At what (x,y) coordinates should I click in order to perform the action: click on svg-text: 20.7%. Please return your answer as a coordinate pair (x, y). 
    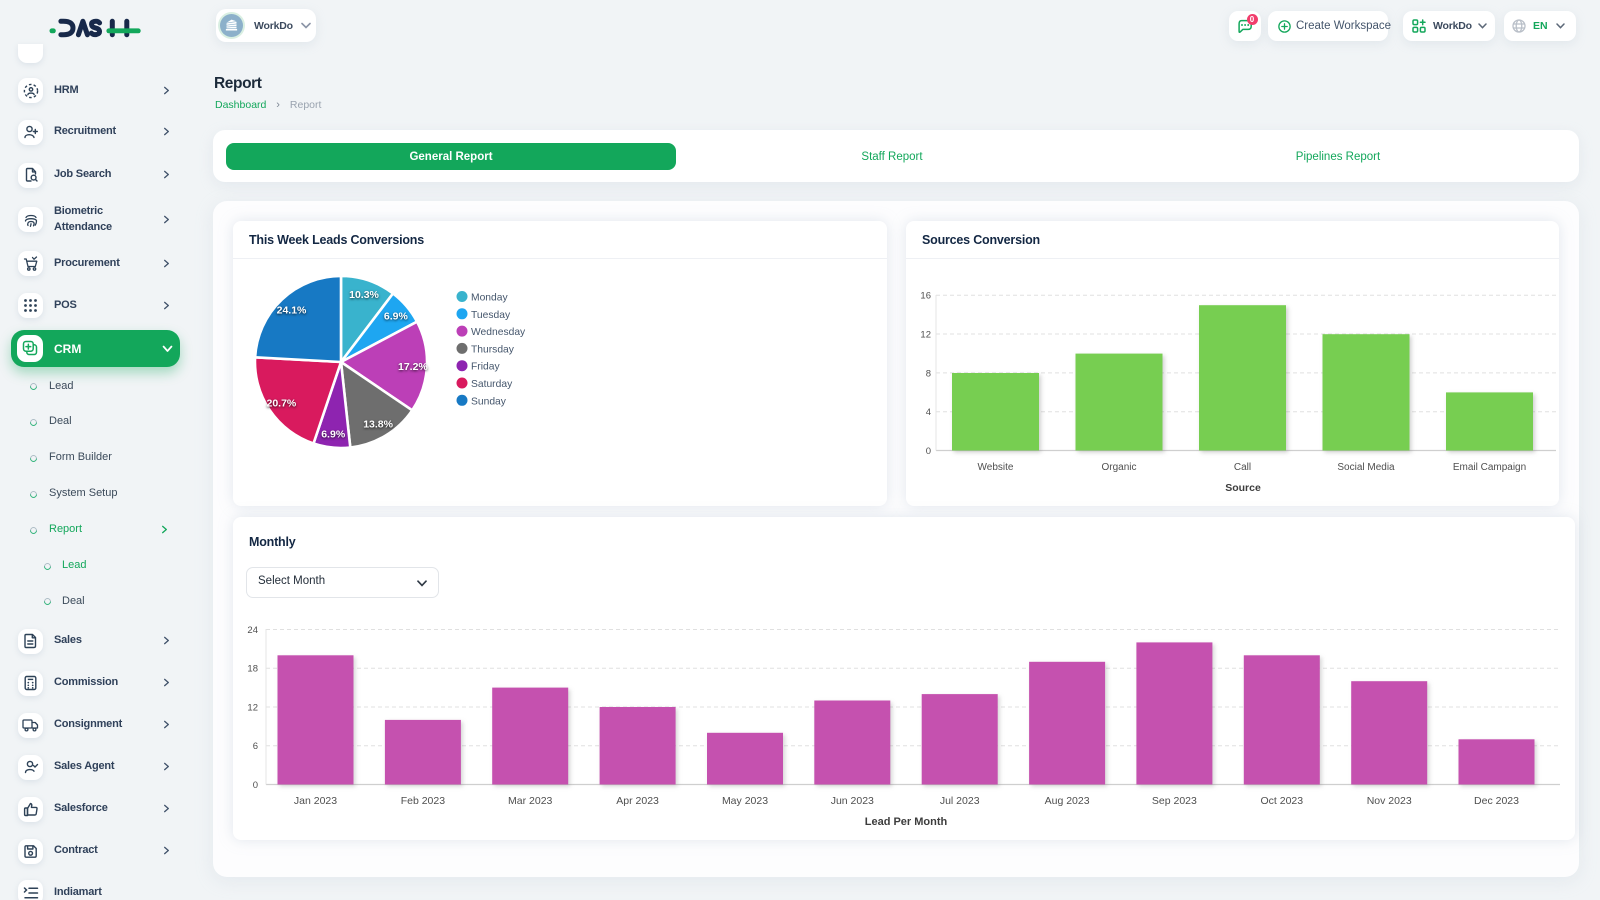
    Looking at the image, I should click on (282, 403).